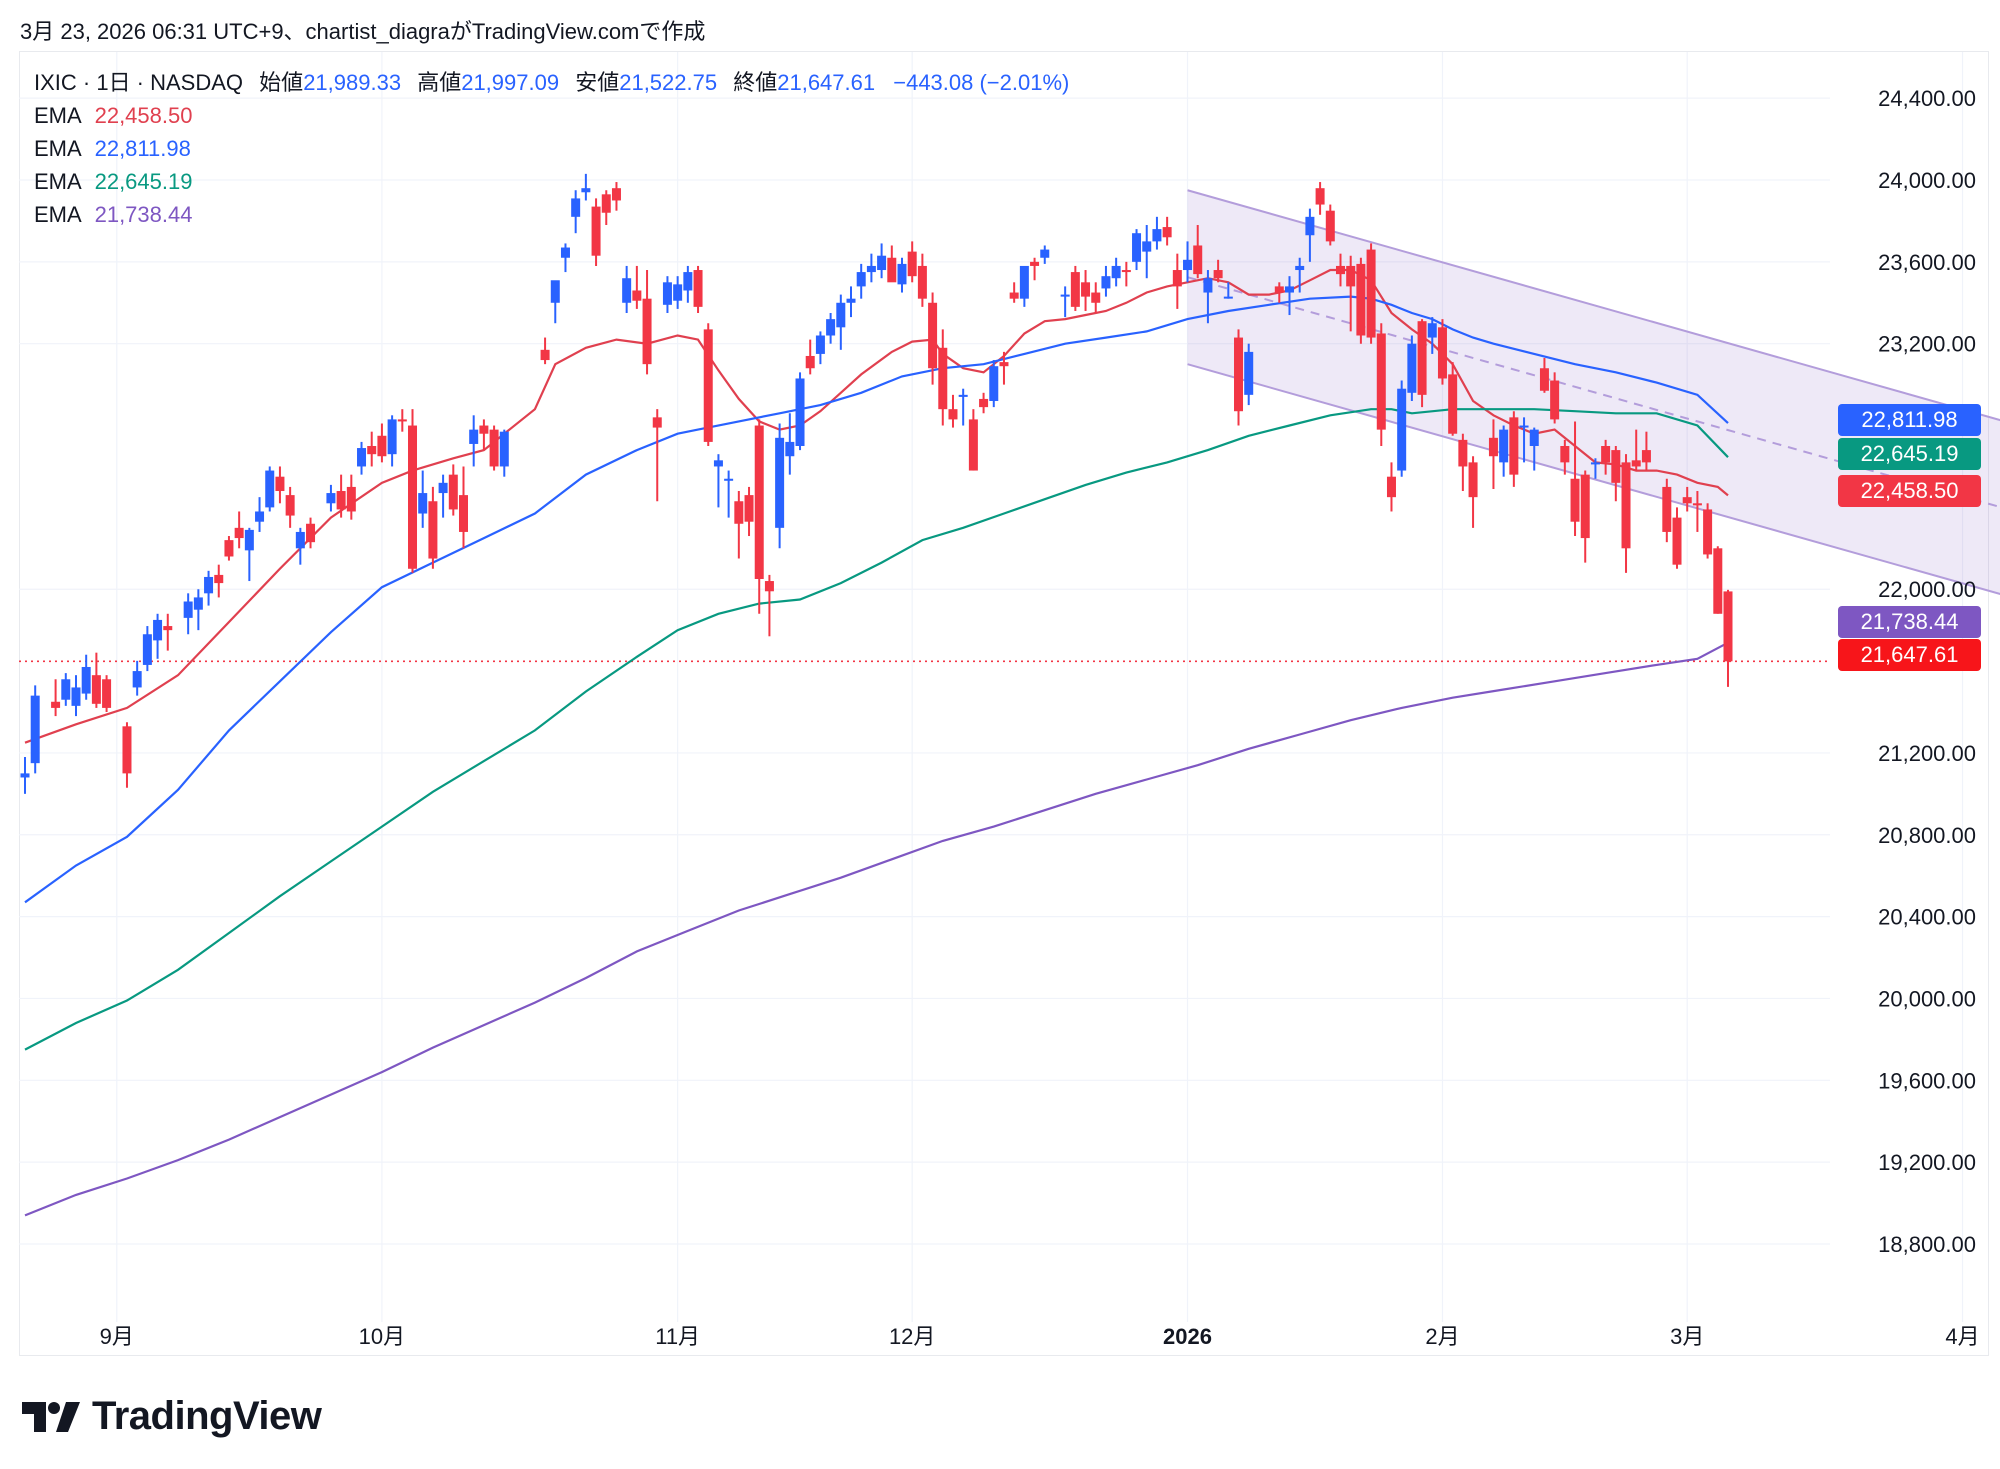 This screenshot has height=1469, width=2000. Describe the element at coordinates (551, 115) in the screenshot. I see `ema-row-1: EMA 22,458.50` at that location.